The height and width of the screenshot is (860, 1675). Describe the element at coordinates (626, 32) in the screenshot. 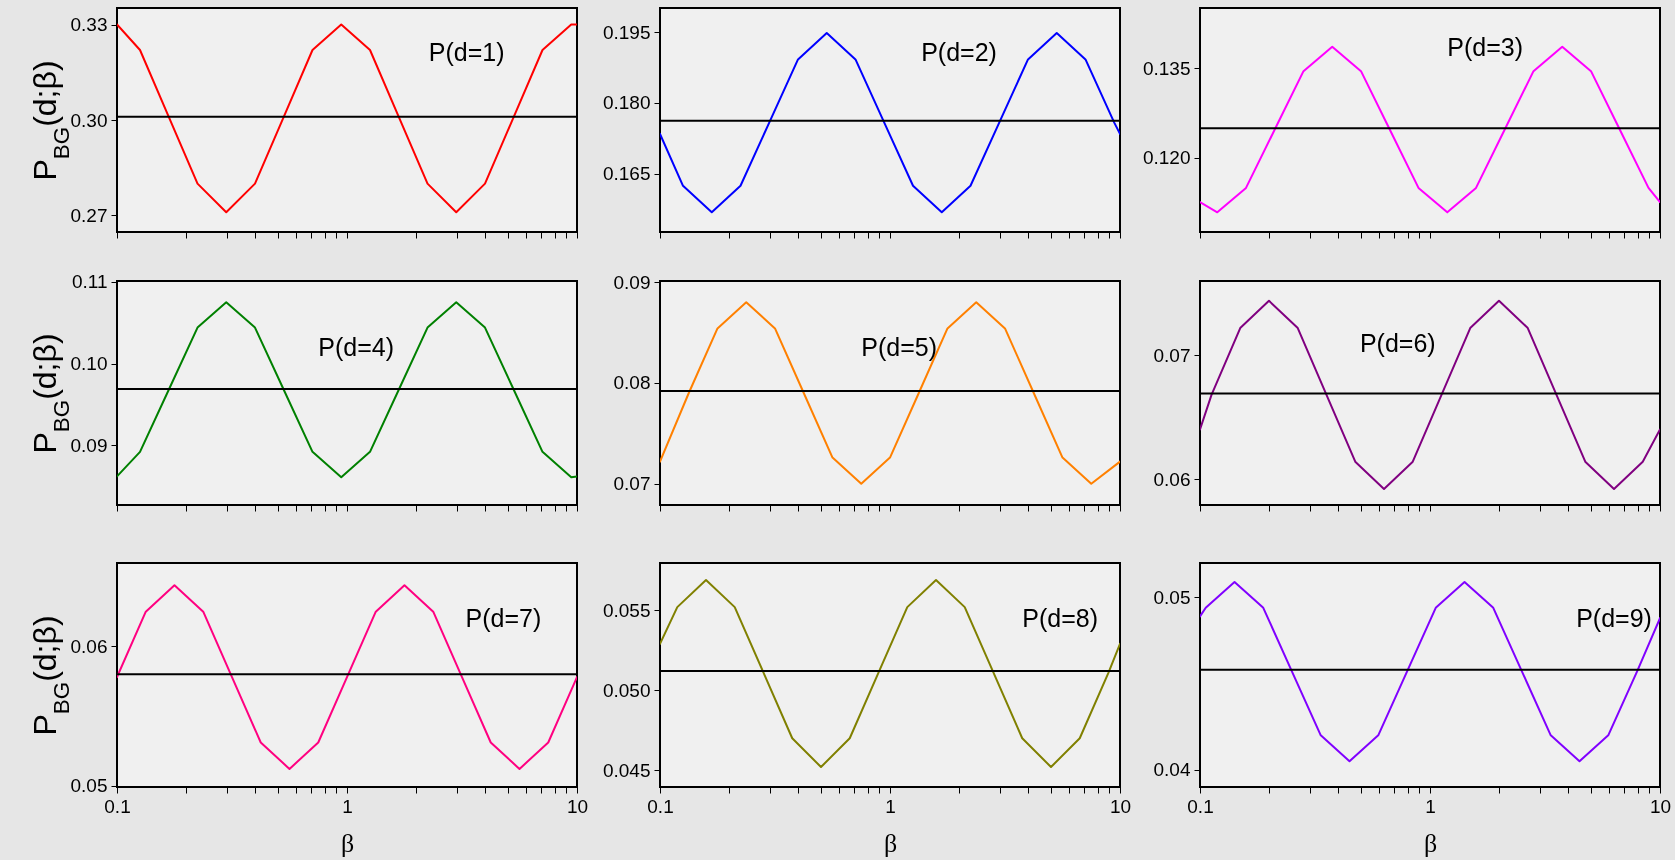

I see `y-tick-label: 0.195` at that location.